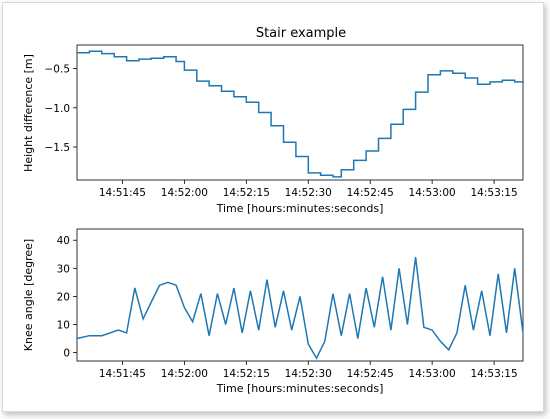  What do you see at coordinates (58, 109) in the screenshot?
I see `top-y-tick-label: −1.0` at bounding box center [58, 109].